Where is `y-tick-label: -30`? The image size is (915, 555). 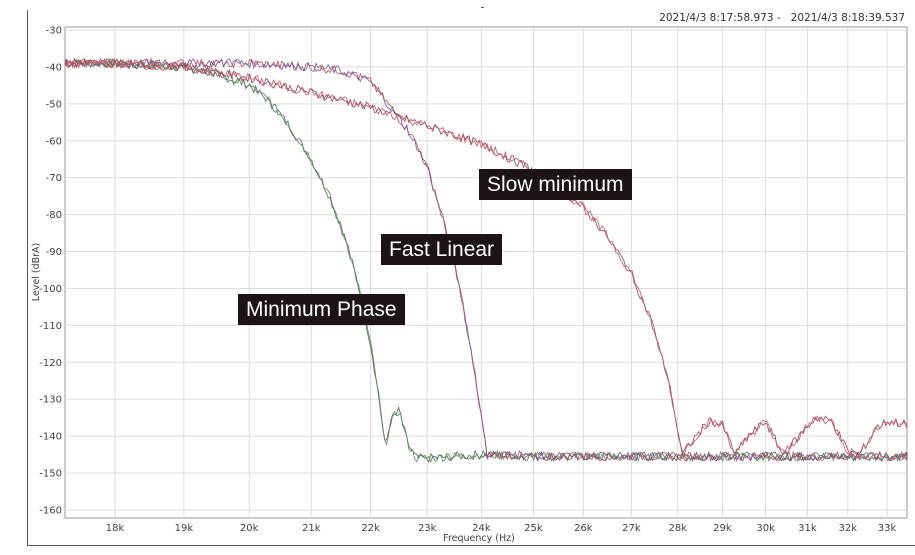
y-tick-label: -30 is located at coordinates (54, 31).